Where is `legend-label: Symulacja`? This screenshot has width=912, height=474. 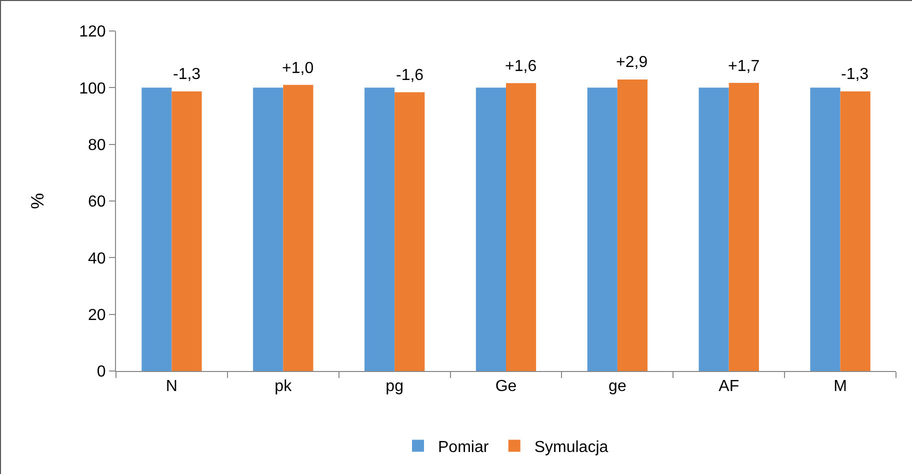 legend-label: Symulacja is located at coordinates (571, 447).